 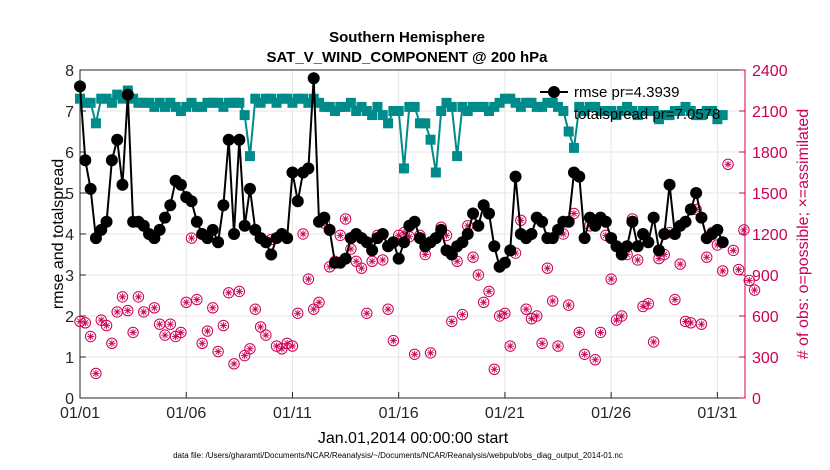 What do you see at coordinates (69, 194) in the screenshot?
I see `left-tick-label: 5` at bounding box center [69, 194].